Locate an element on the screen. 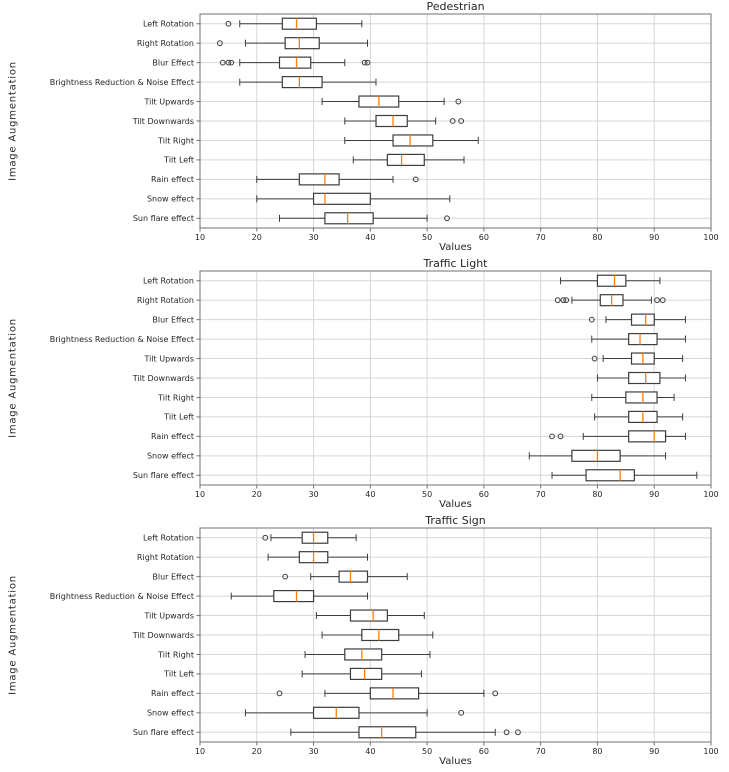 Image resolution: width=729 pixels, height=772 pixels. chart-title: Traffic Sign is located at coordinates (455, 520).